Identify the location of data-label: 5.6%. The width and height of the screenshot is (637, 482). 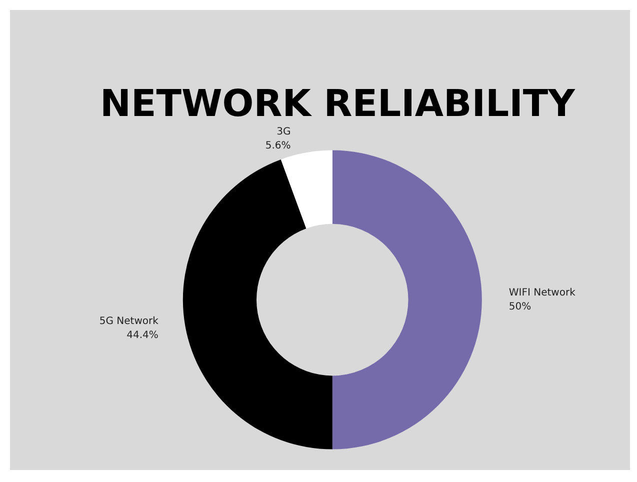
(278, 146).